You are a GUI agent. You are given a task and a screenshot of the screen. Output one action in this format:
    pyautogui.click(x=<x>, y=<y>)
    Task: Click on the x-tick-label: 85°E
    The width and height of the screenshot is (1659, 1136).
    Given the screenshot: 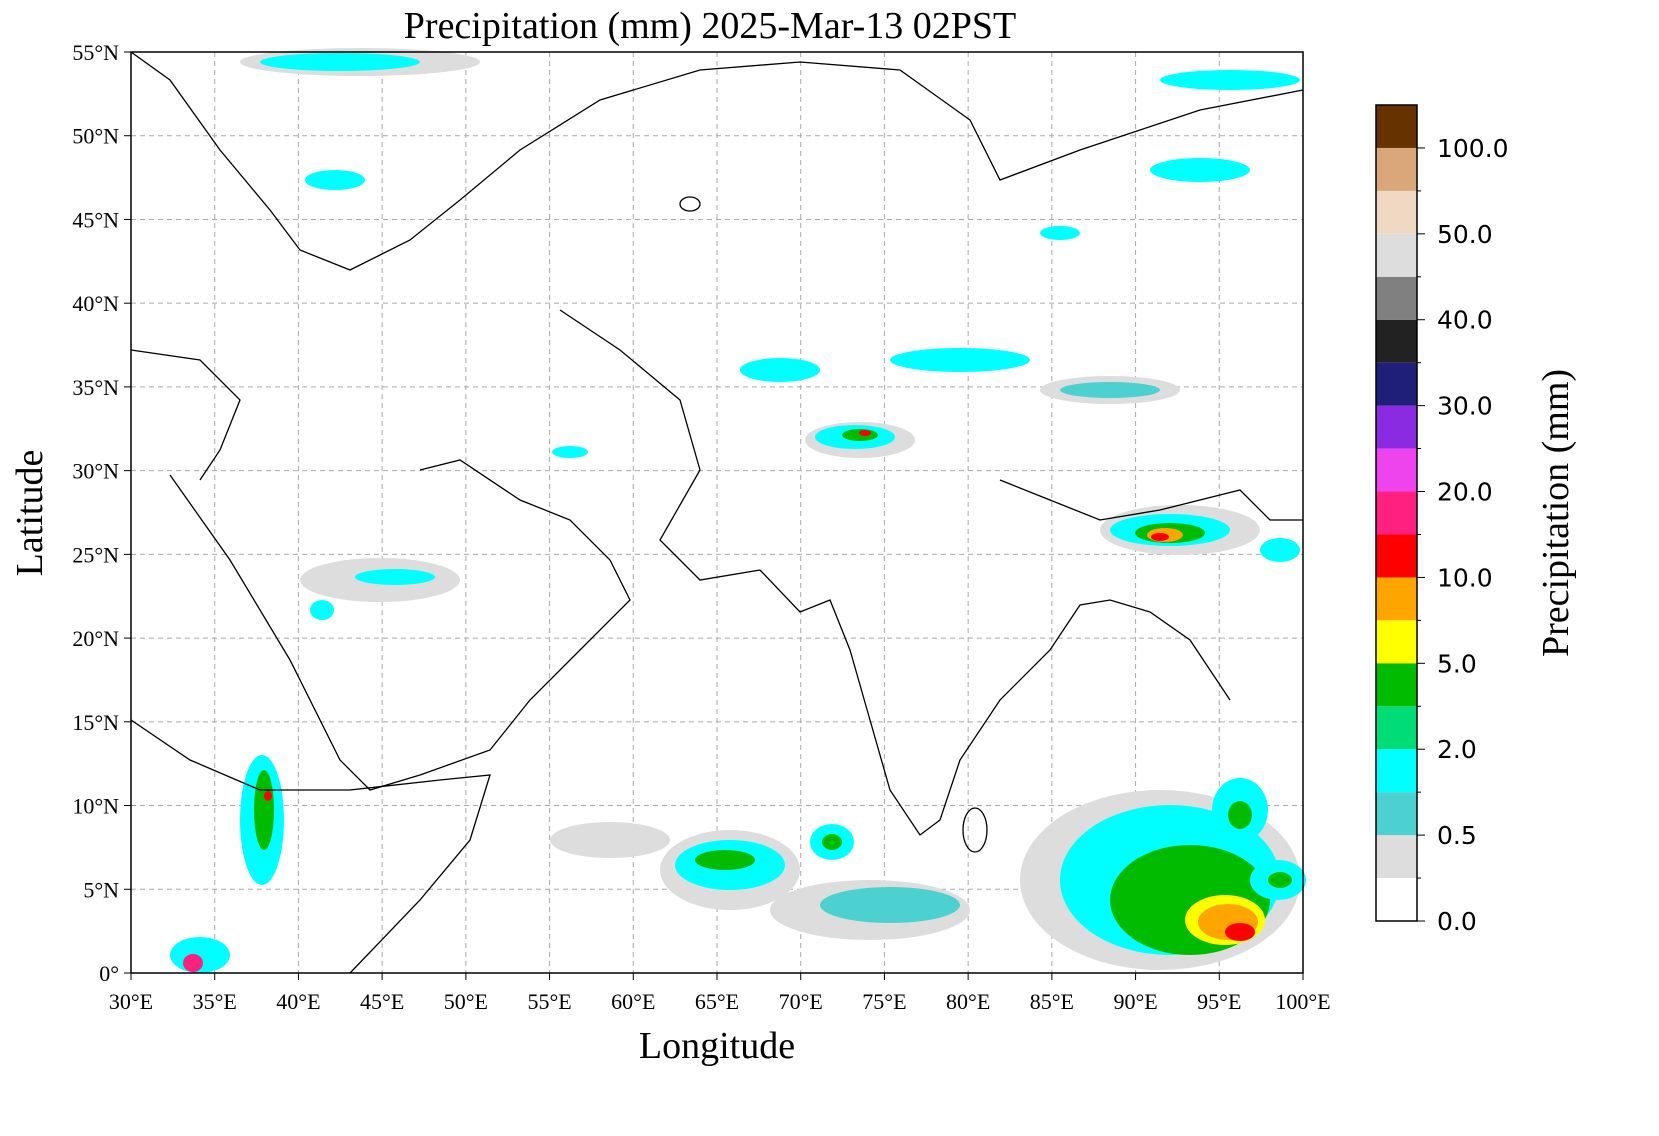 What is the action you would take?
    pyautogui.click(x=1052, y=1001)
    